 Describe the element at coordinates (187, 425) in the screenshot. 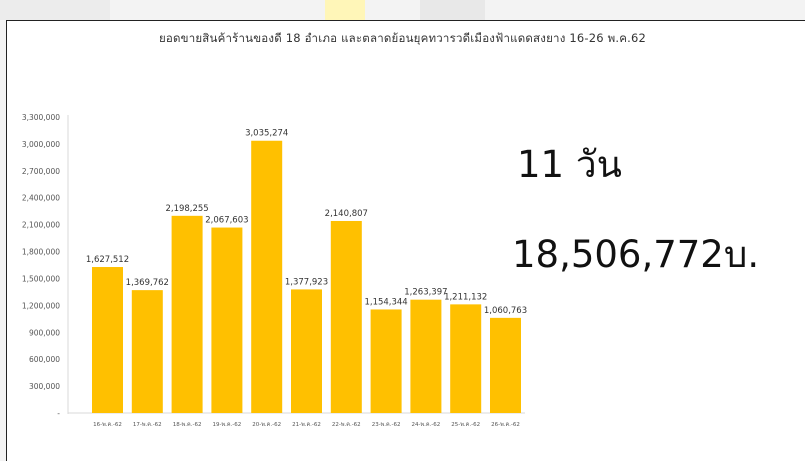

I see `x-tick-label: 18-พ.ค.-62` at that location.